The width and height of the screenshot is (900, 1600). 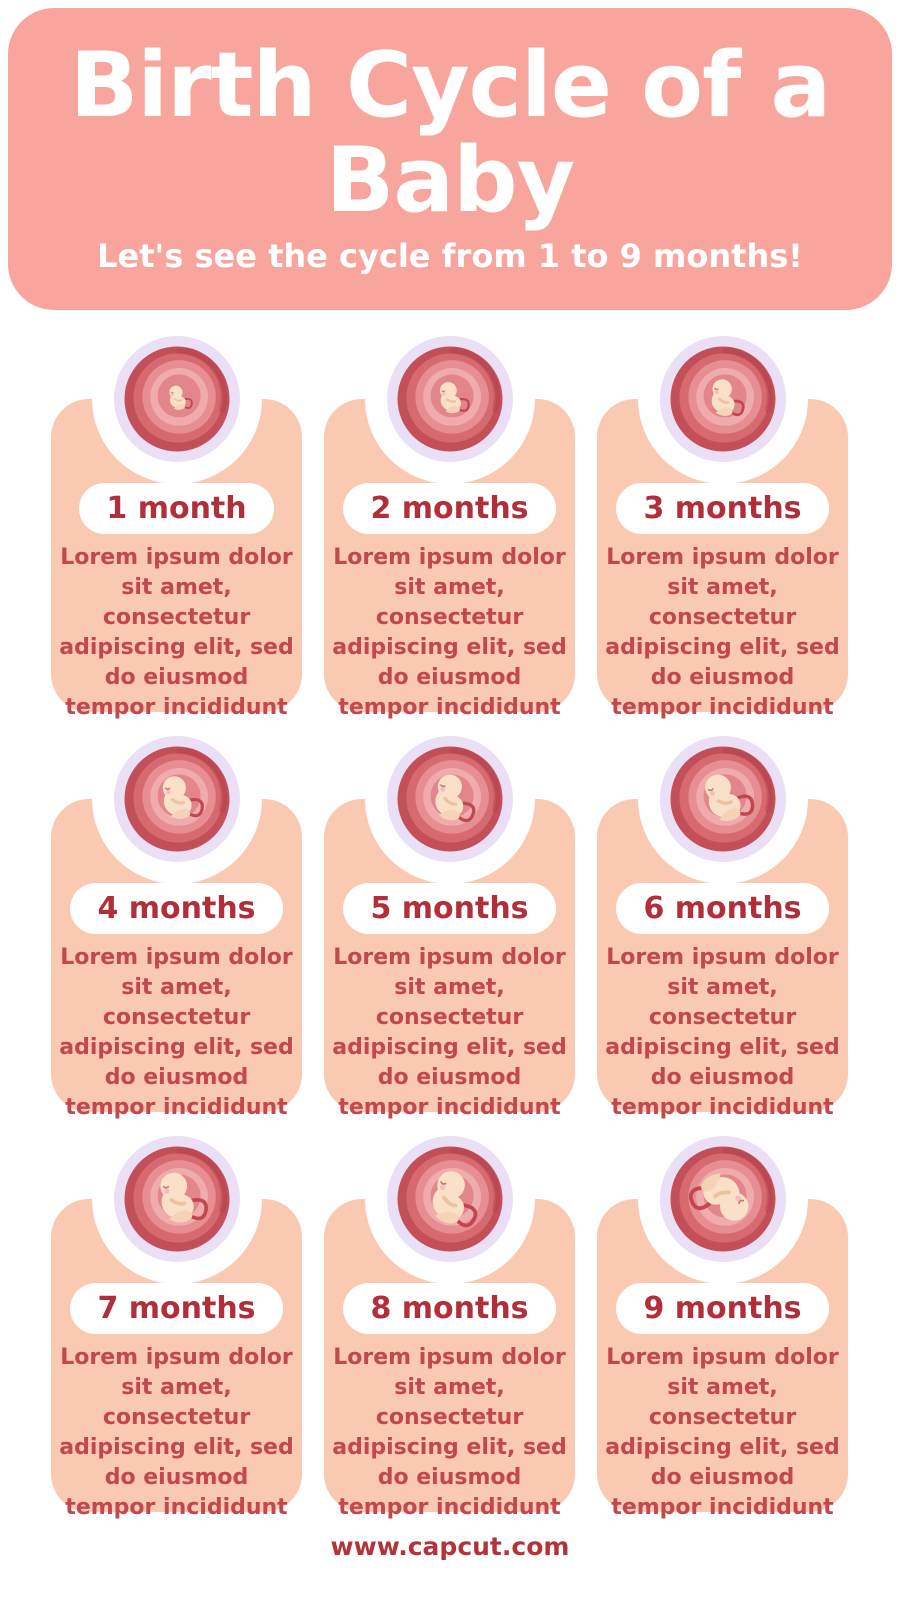 I want to click on month-label-pill: 4 months, so click(x=176, y=908).